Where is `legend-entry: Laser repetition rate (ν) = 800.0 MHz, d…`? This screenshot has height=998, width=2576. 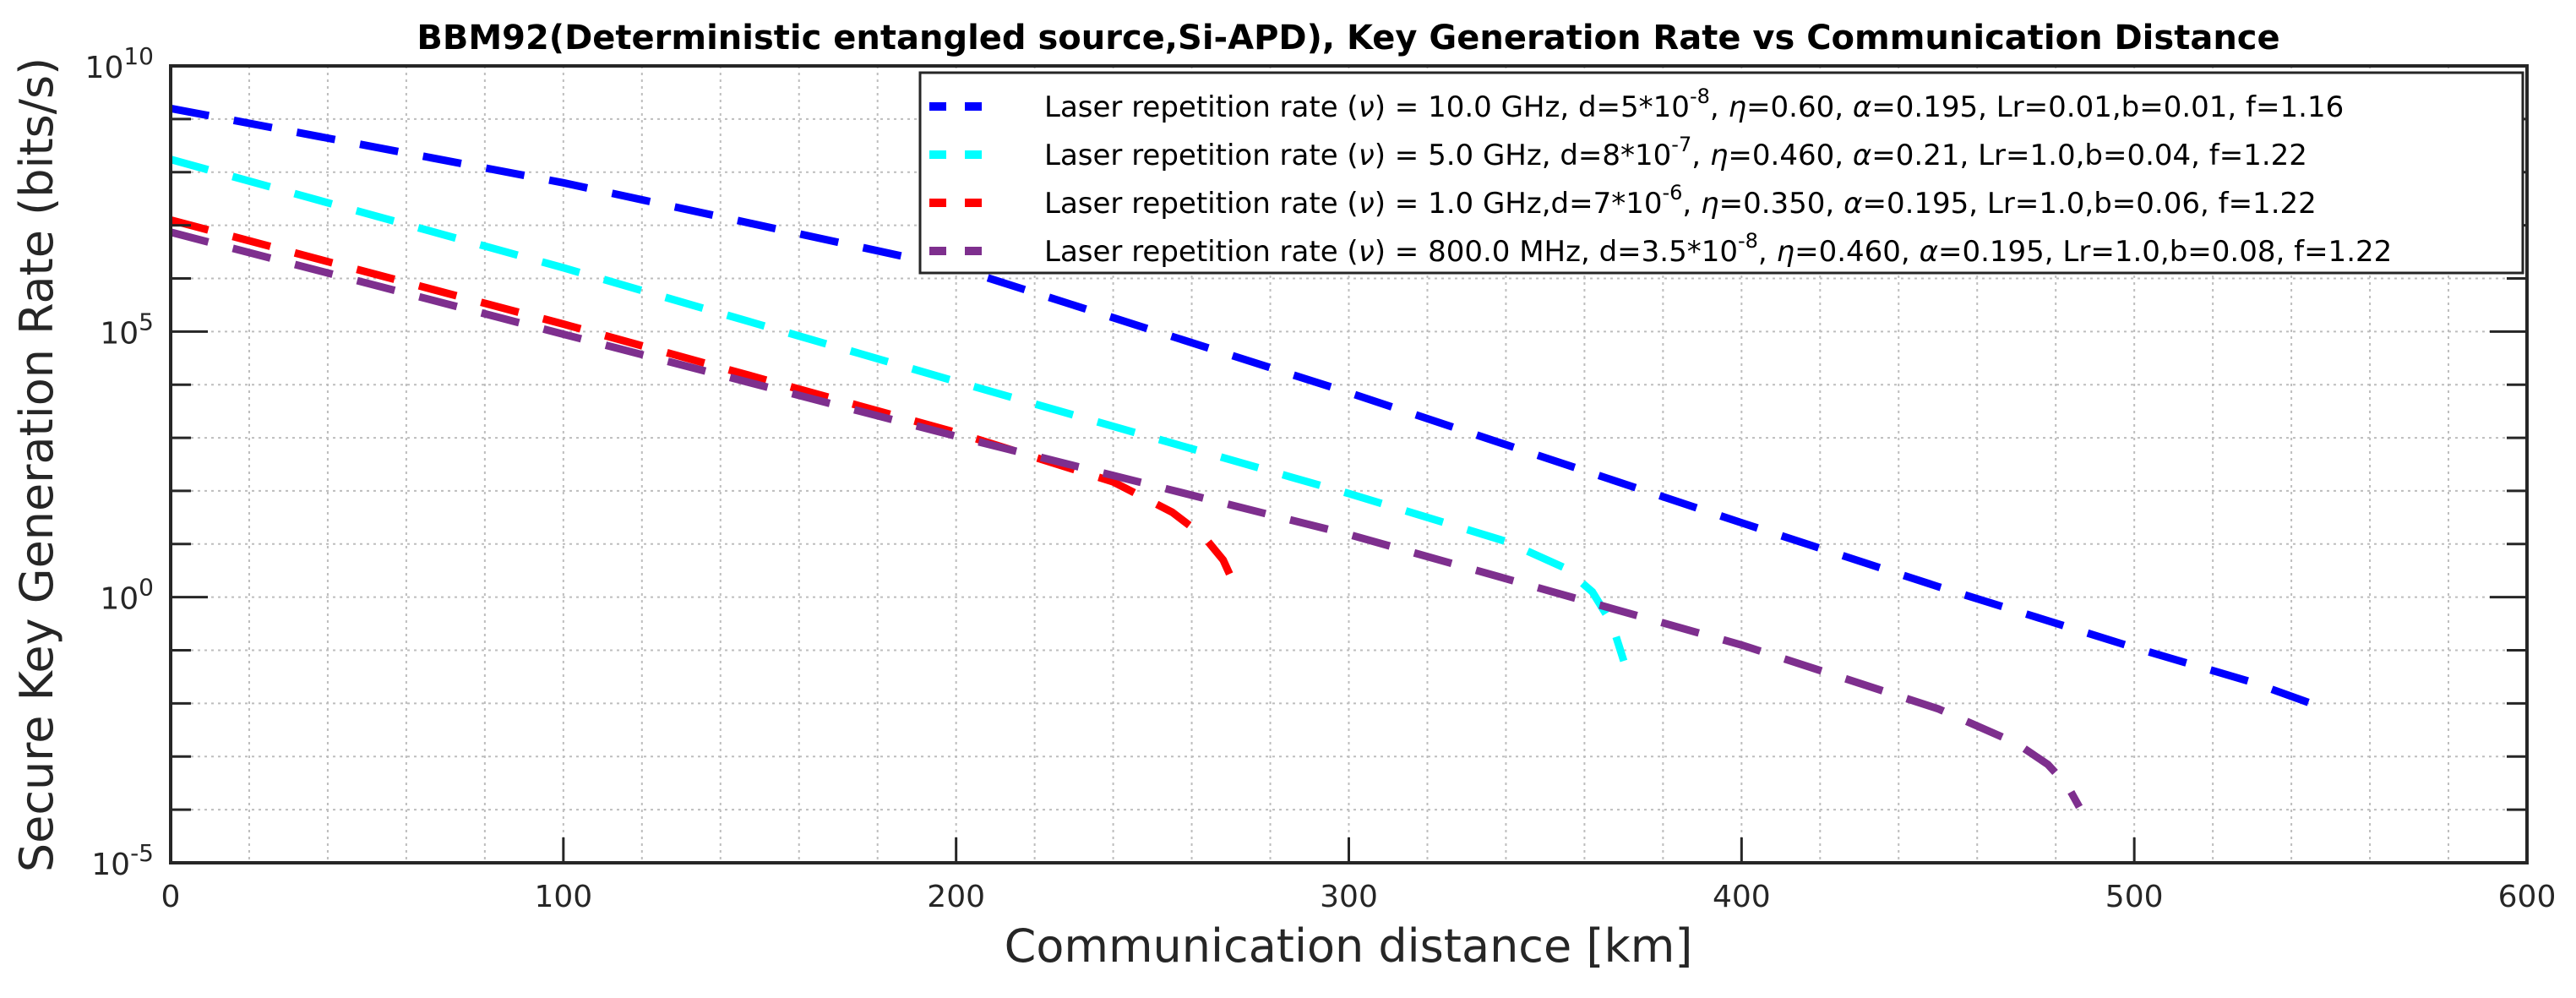 legend-entry: Laser repetition rate (ν) = 800.0 MHz, d… is located at coordinates (1718, 249).